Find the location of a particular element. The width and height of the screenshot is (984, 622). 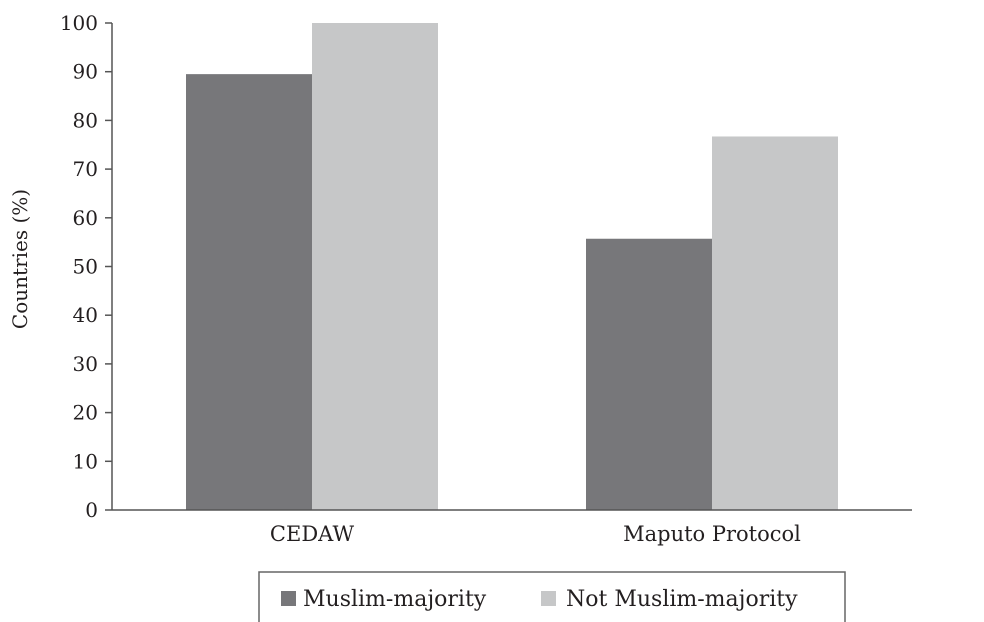

y-axis-title: Countries (%) is located at coordinates (20, 259).